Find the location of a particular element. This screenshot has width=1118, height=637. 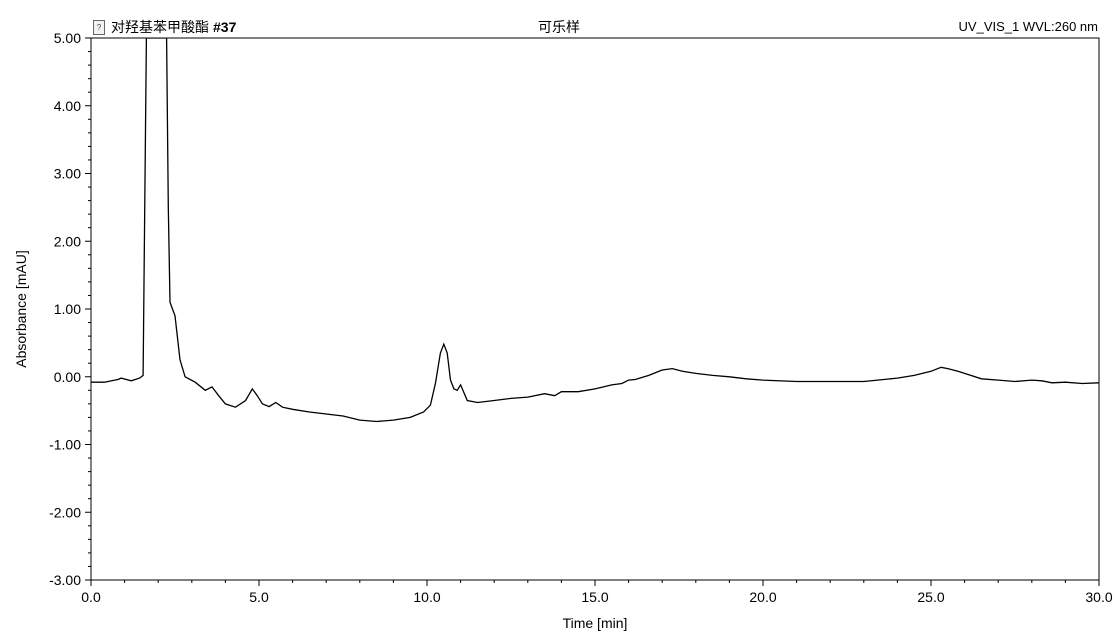

x-tick-label: 15.0 is located at coordinates (594, 597).